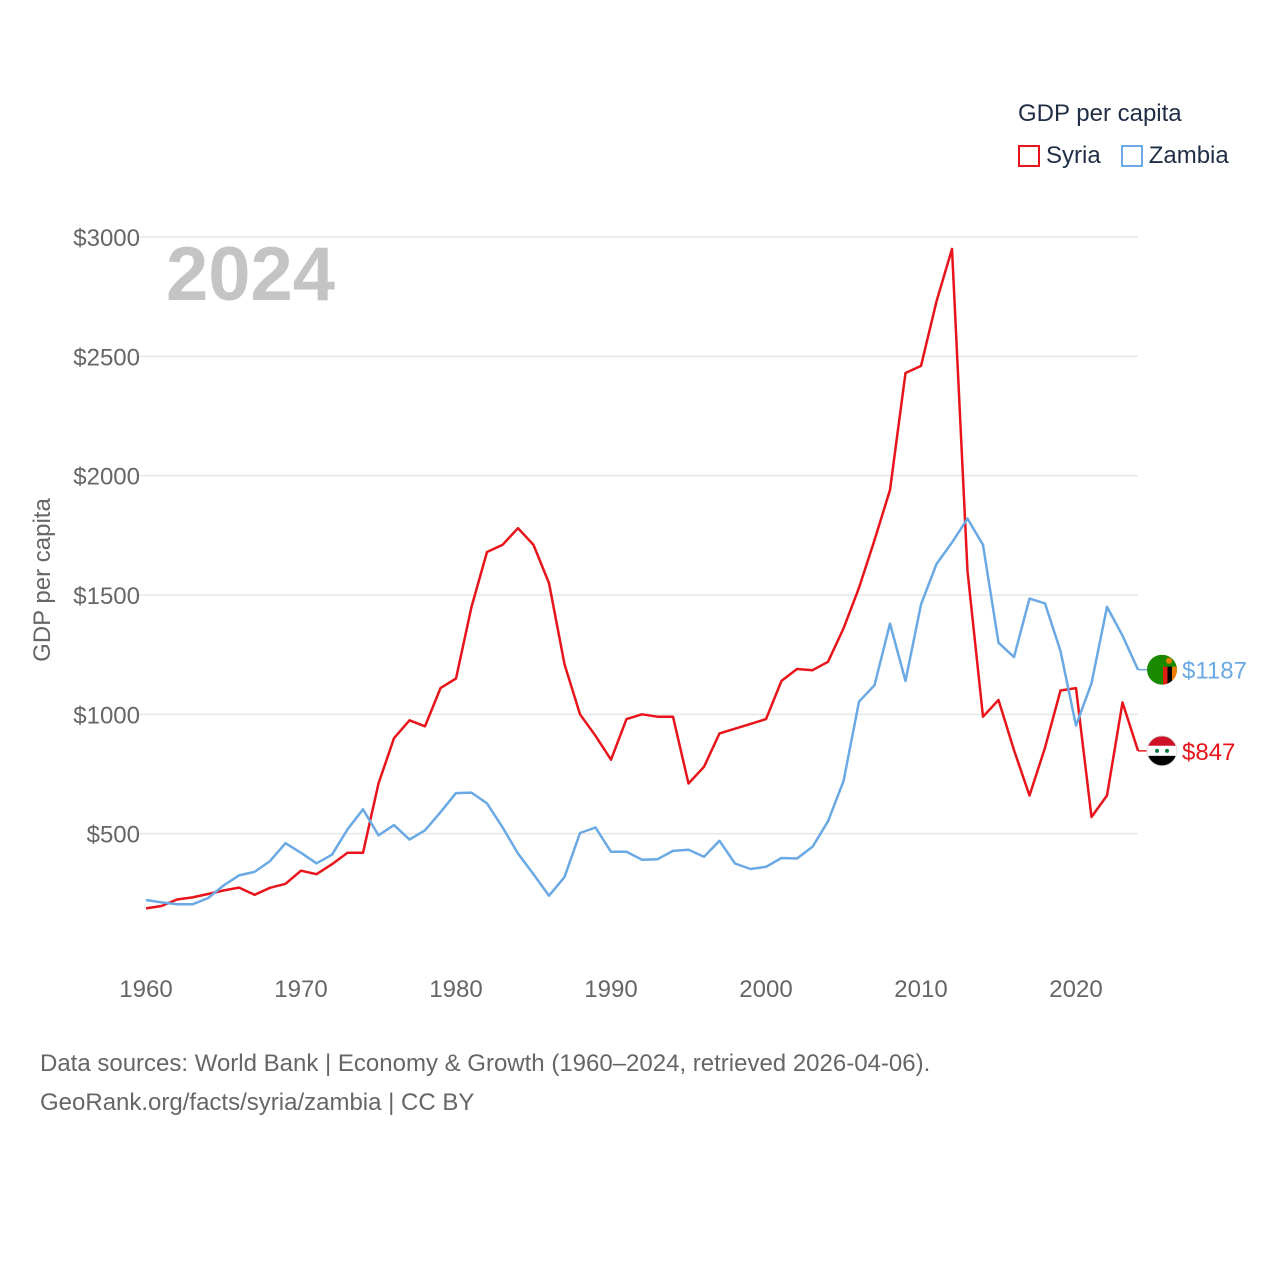 This screenshot has height=1280, width=1280. What do you see at coordinates (106, 715) in the screenshot?
I see `y-tick-label: $1000` at bounding box center [106, 715].